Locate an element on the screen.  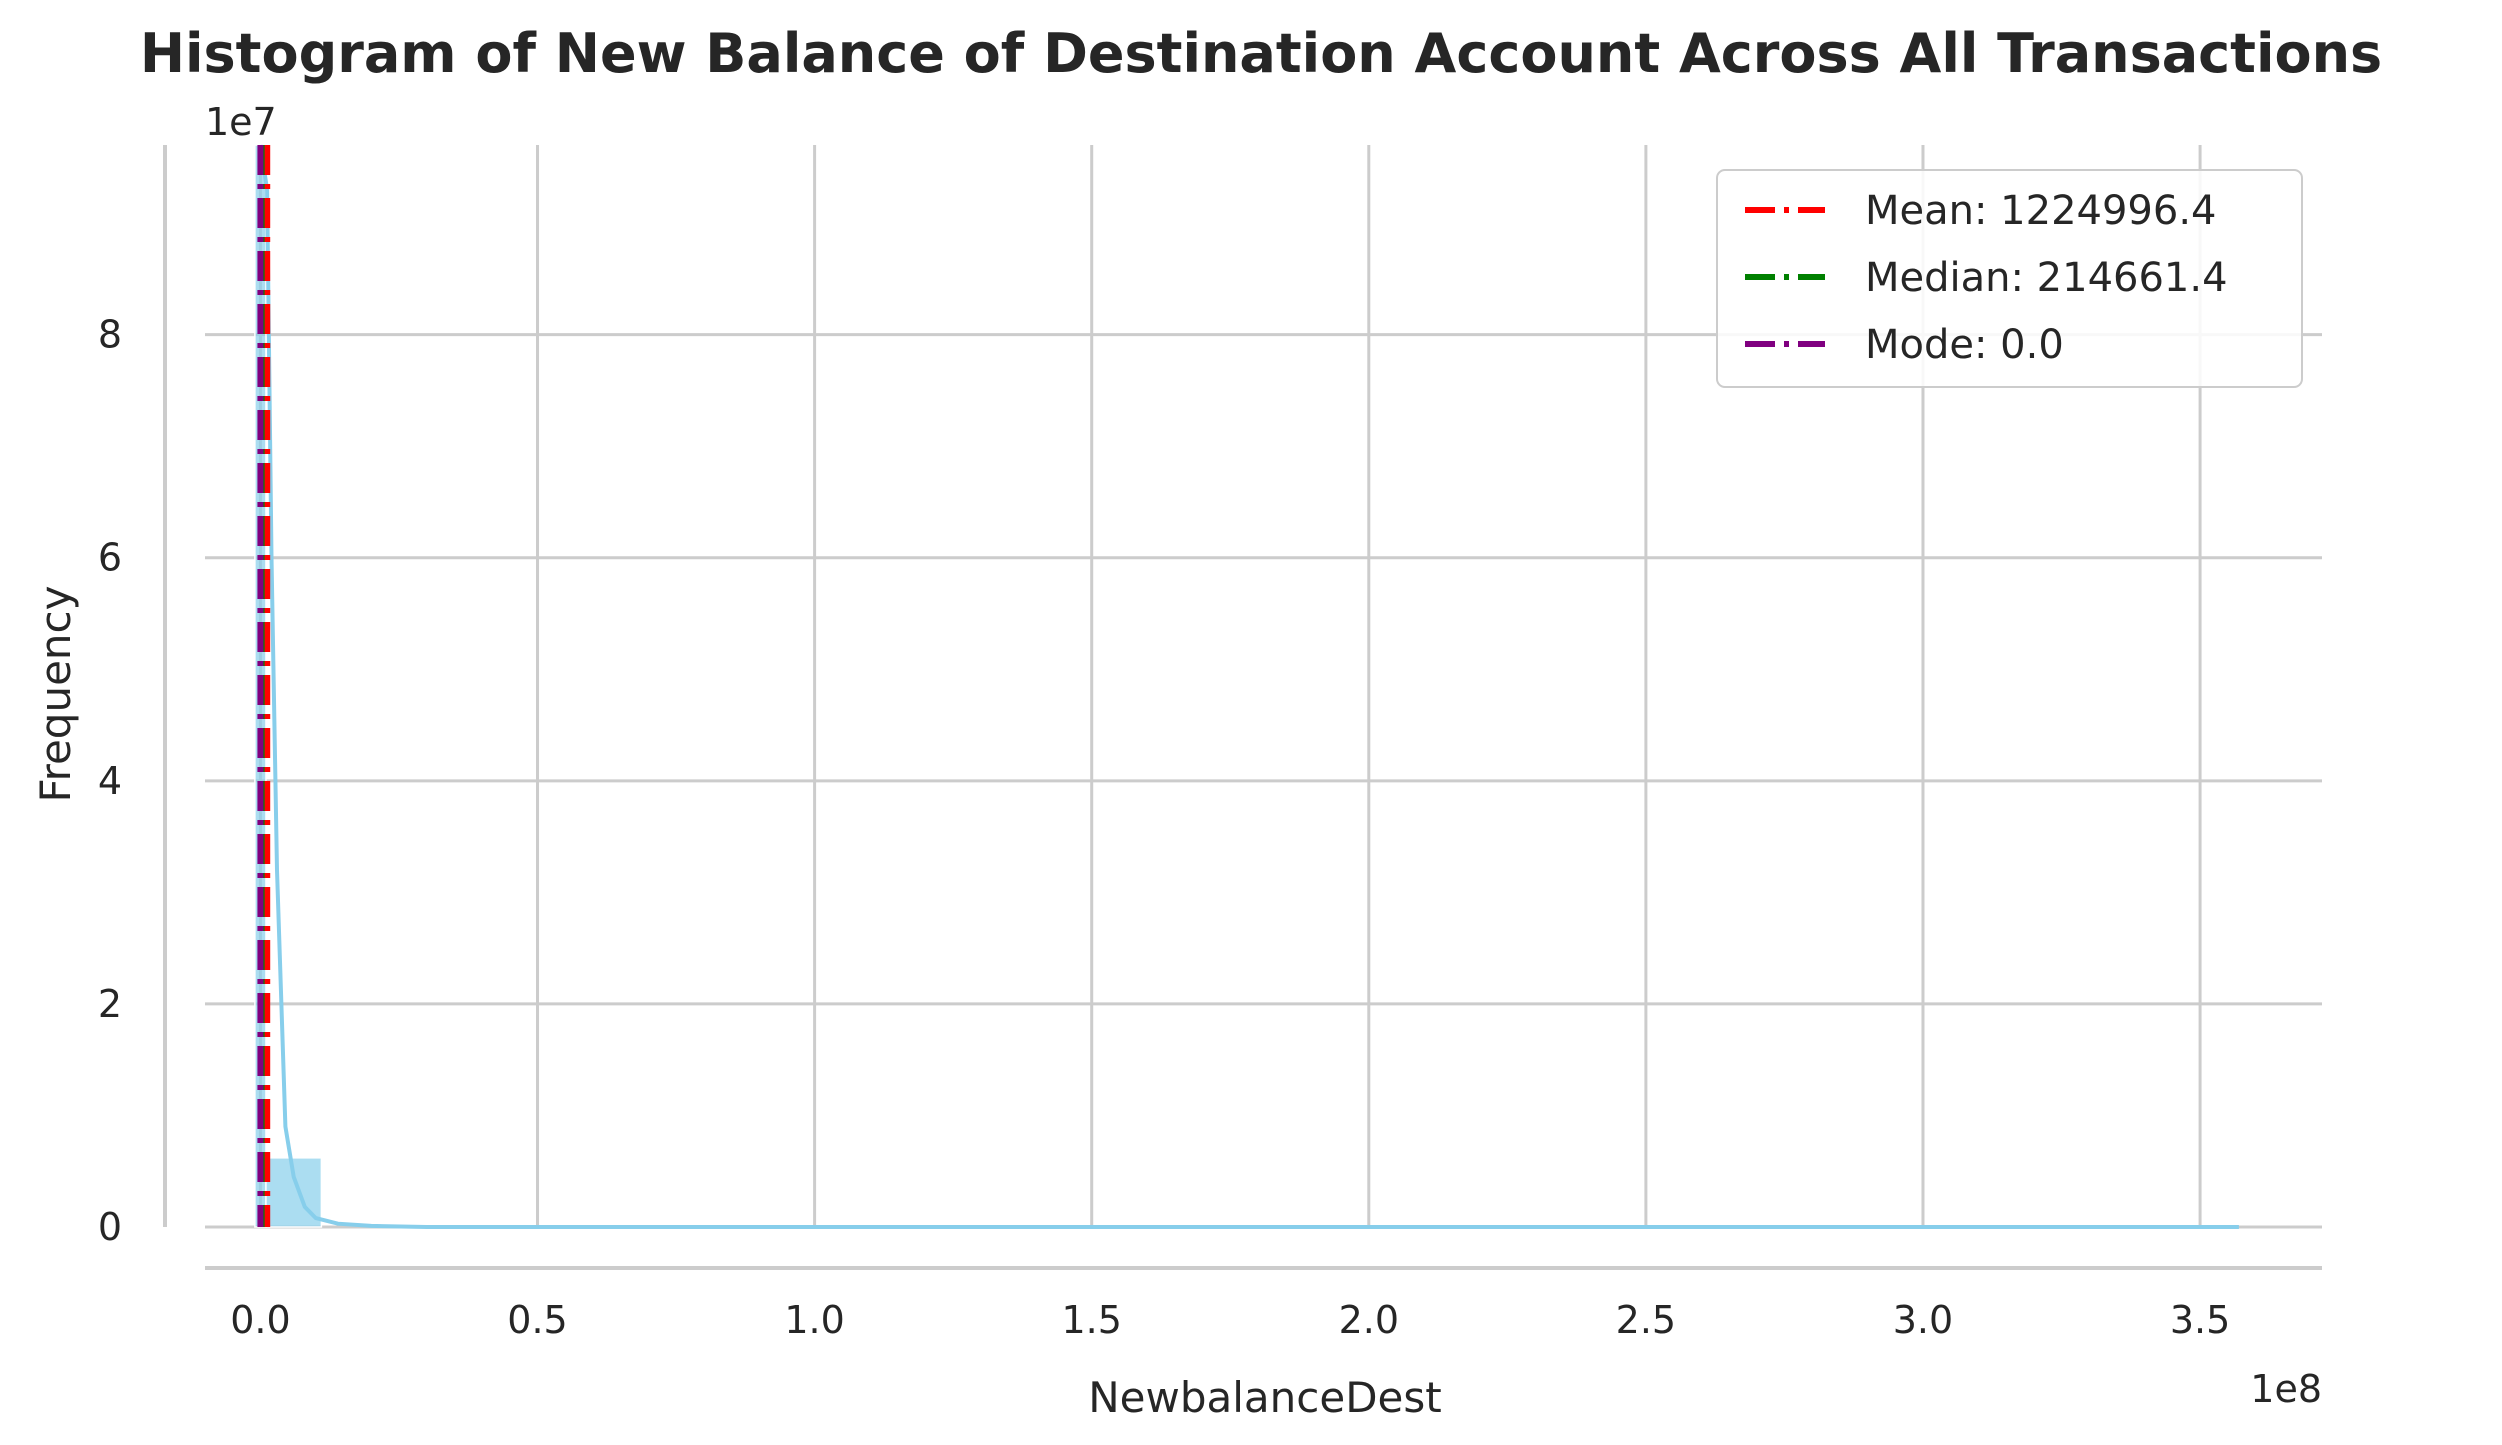
x-tick-label-7: 3.5 is located at coordinates (2200, 1320).